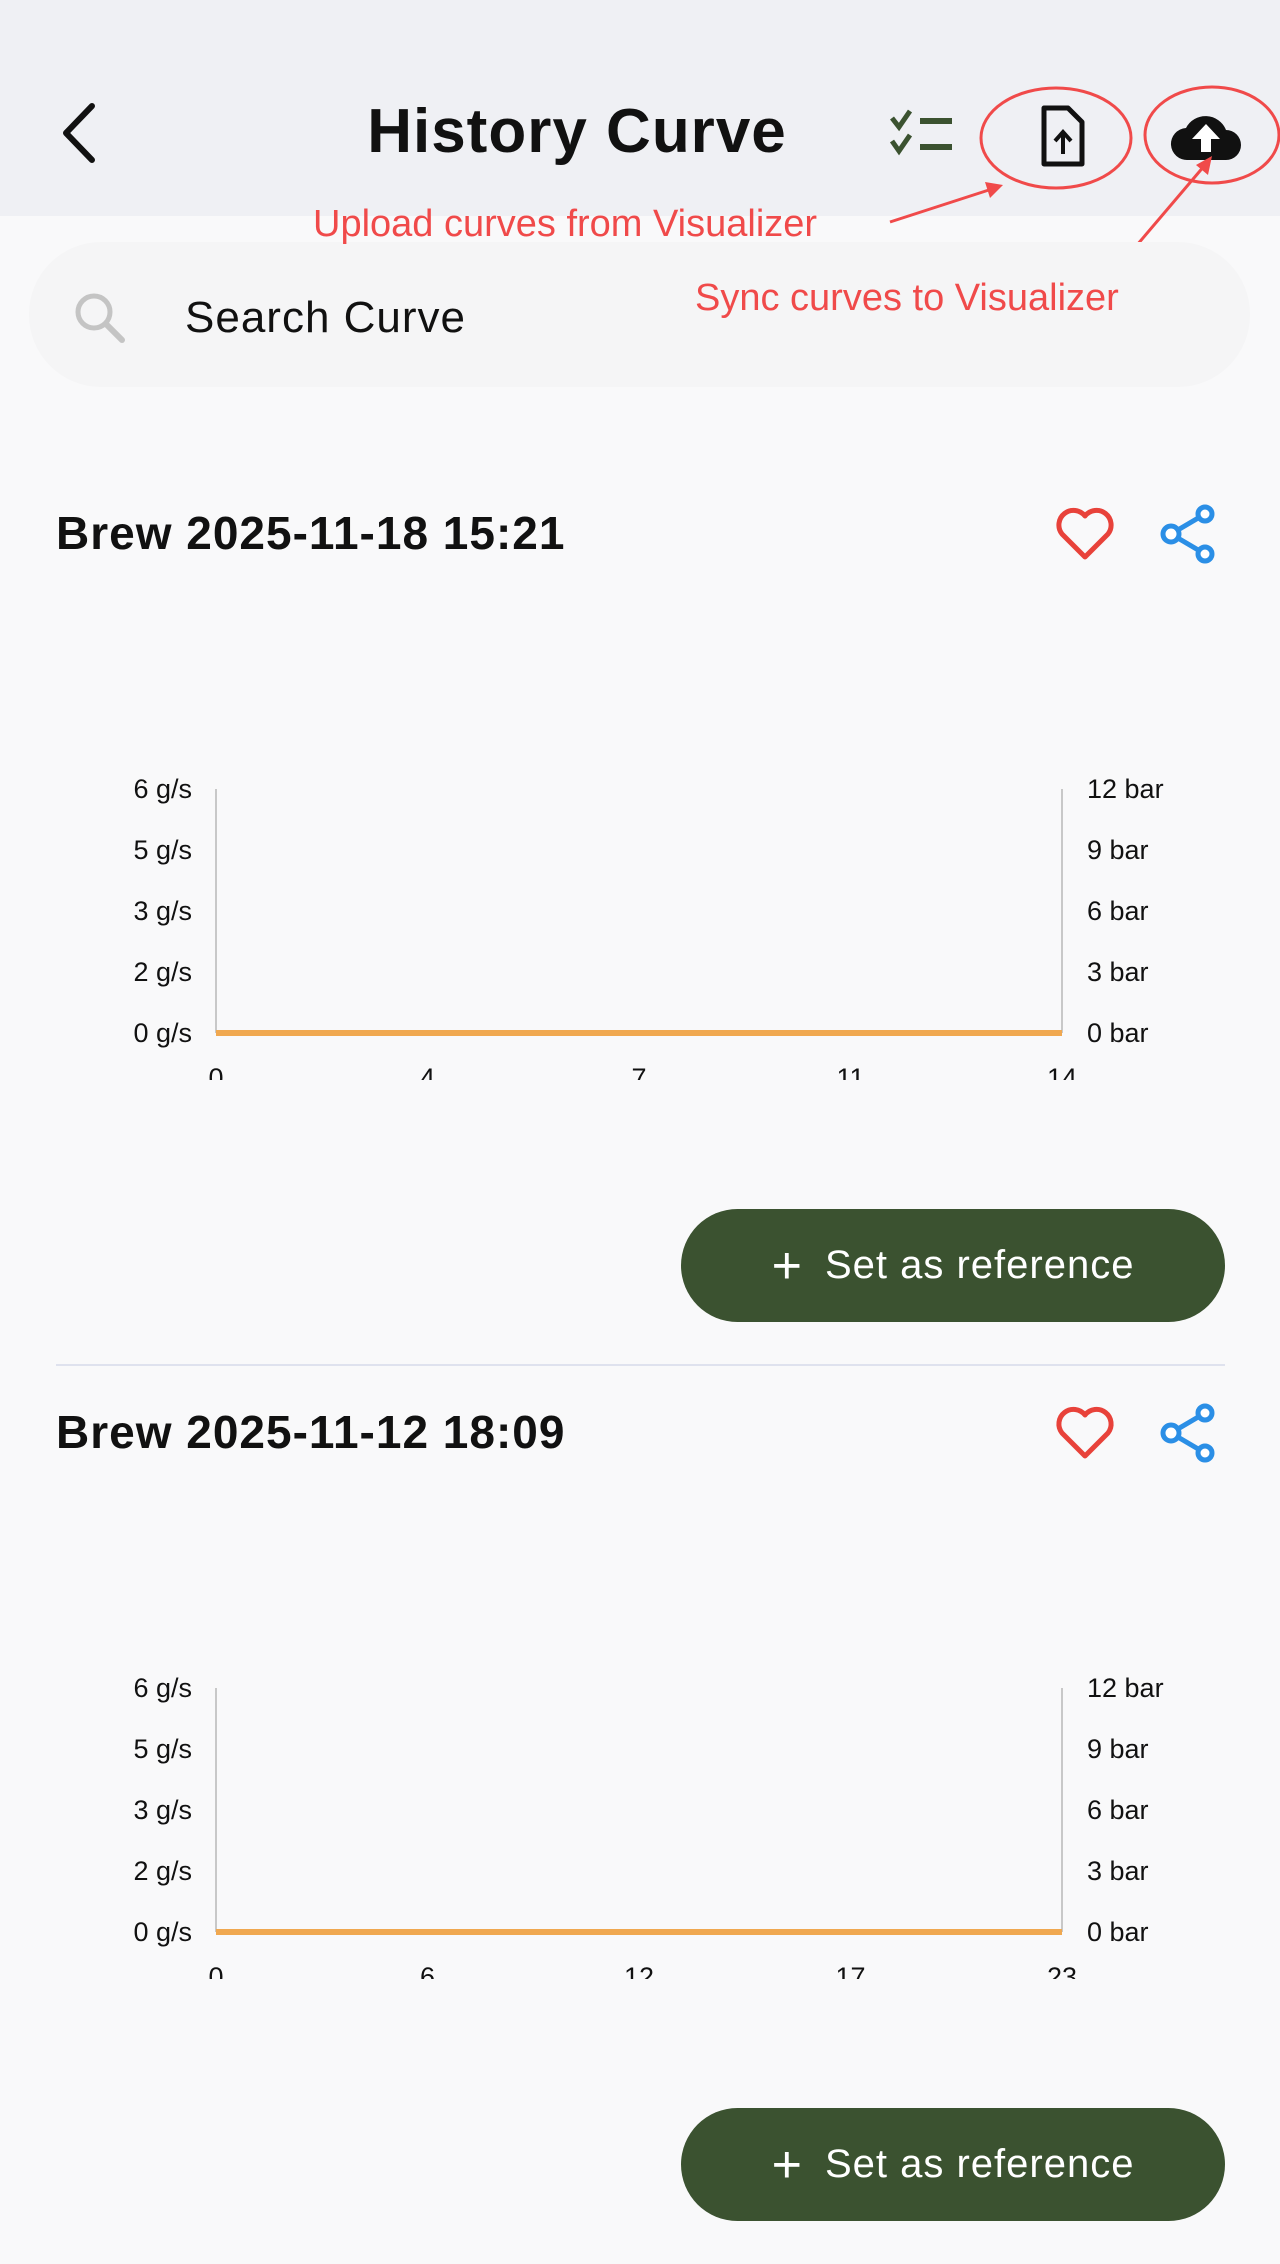 This screenshot has height=2264, width=1280. What do you see at coordinates (920, 132) in the screenshot?
I see `checklist-icon` at bounding box center [920, 132].